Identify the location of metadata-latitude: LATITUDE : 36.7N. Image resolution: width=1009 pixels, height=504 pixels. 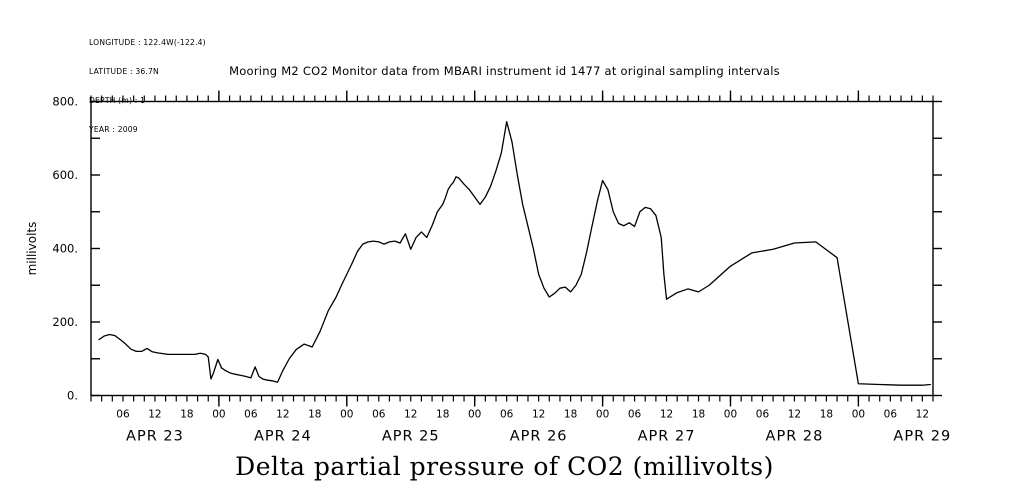
(124, 71).